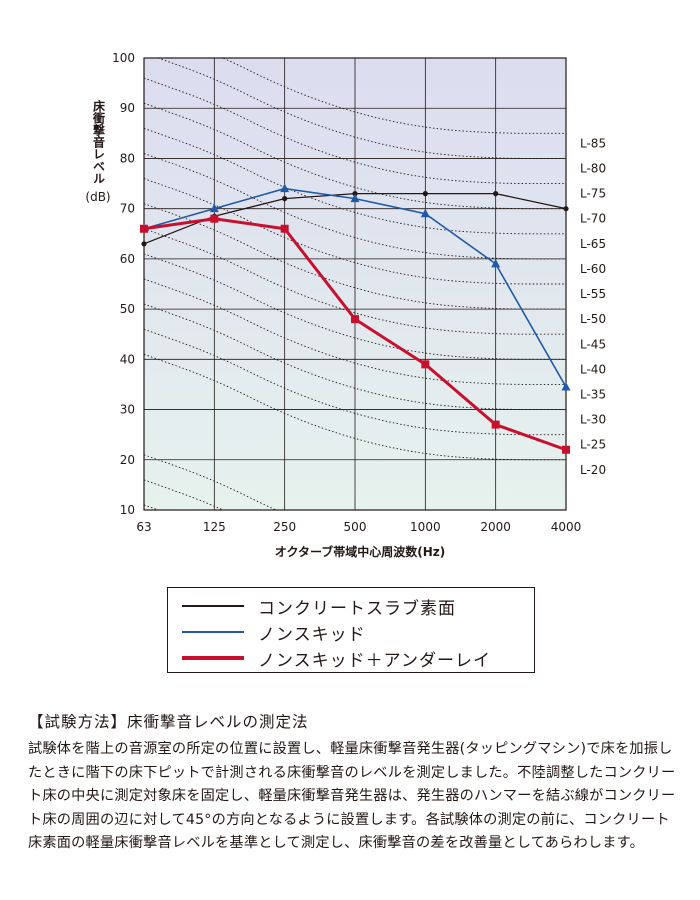 The image size is (700, 900). I want to click on x-tick-label: 1000, so click(425, 527).